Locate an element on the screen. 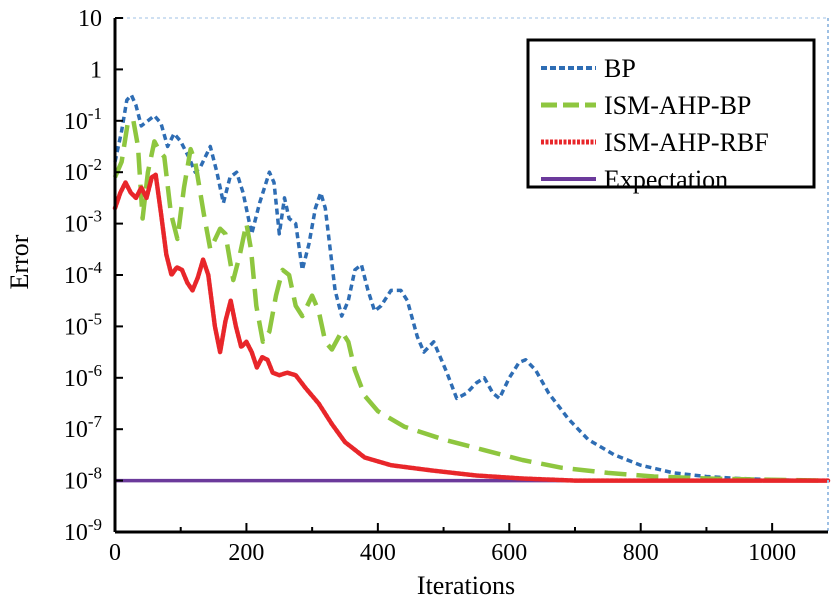 This screenshot has height=603, width=838. x-tick-label: 600 is located at coordinates (509, 553).